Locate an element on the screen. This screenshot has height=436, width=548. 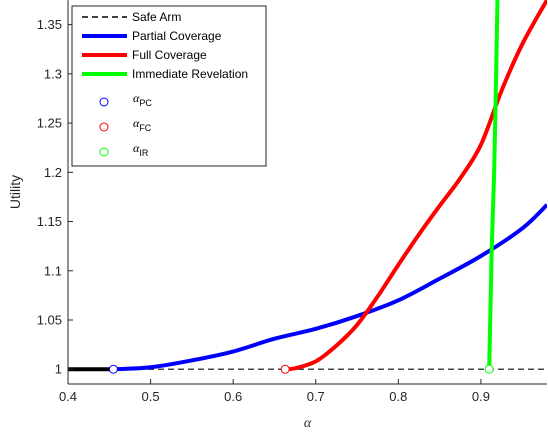
marker-alpha-ir-legend-label: αIR is located at coordinates (141, 149).